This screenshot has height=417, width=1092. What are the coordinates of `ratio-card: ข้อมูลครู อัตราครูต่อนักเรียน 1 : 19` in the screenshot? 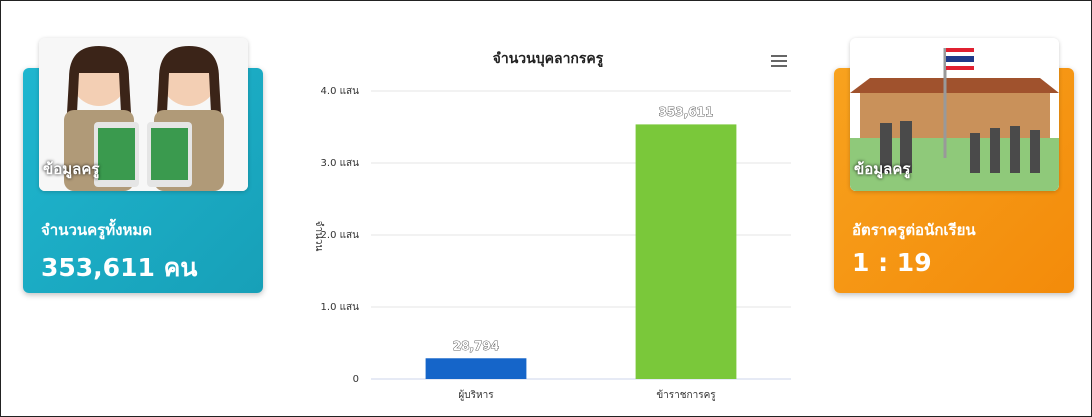 It's located at (954, 165).